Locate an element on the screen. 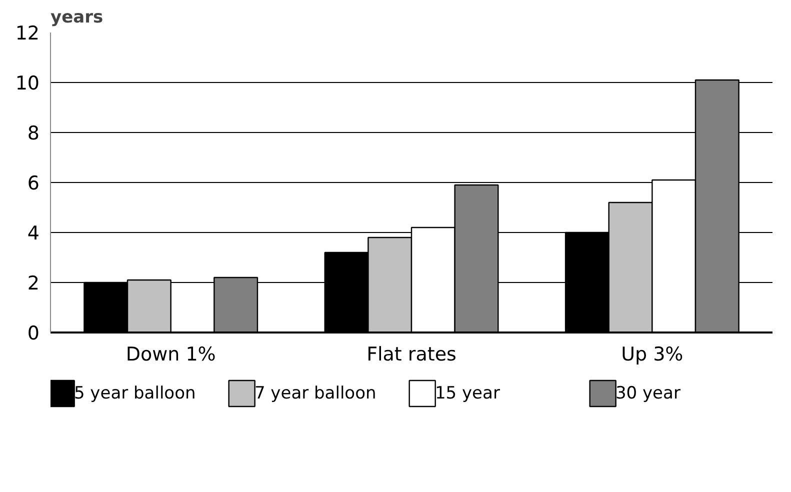 The height and width of the screenshot is (492, 791). y-tick-label: 12 is located at coordinates (27, 33).